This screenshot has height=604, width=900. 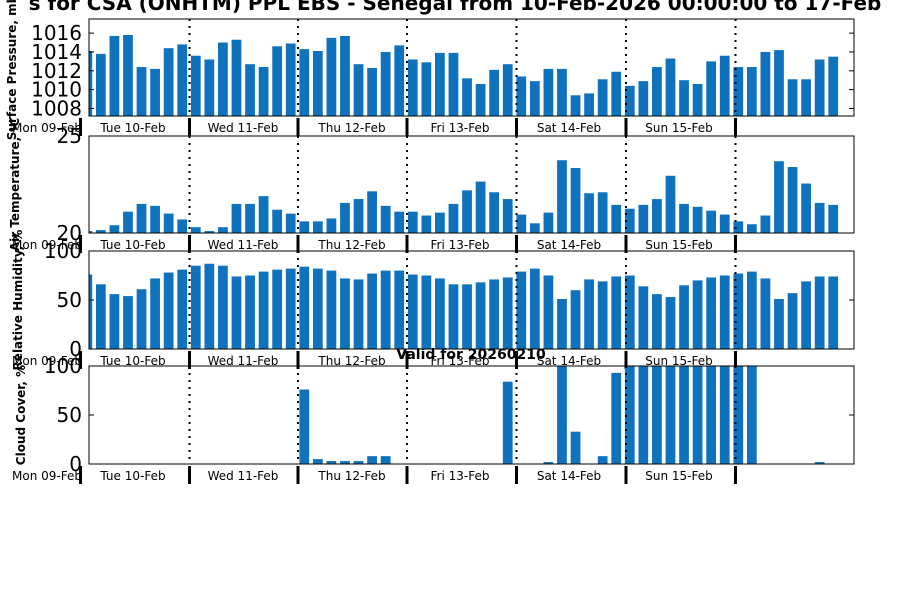 What do you see at coordinates (69, 136) in the screenshot?
I see `y-tick-label: 25` at bounding box center [69, 136].